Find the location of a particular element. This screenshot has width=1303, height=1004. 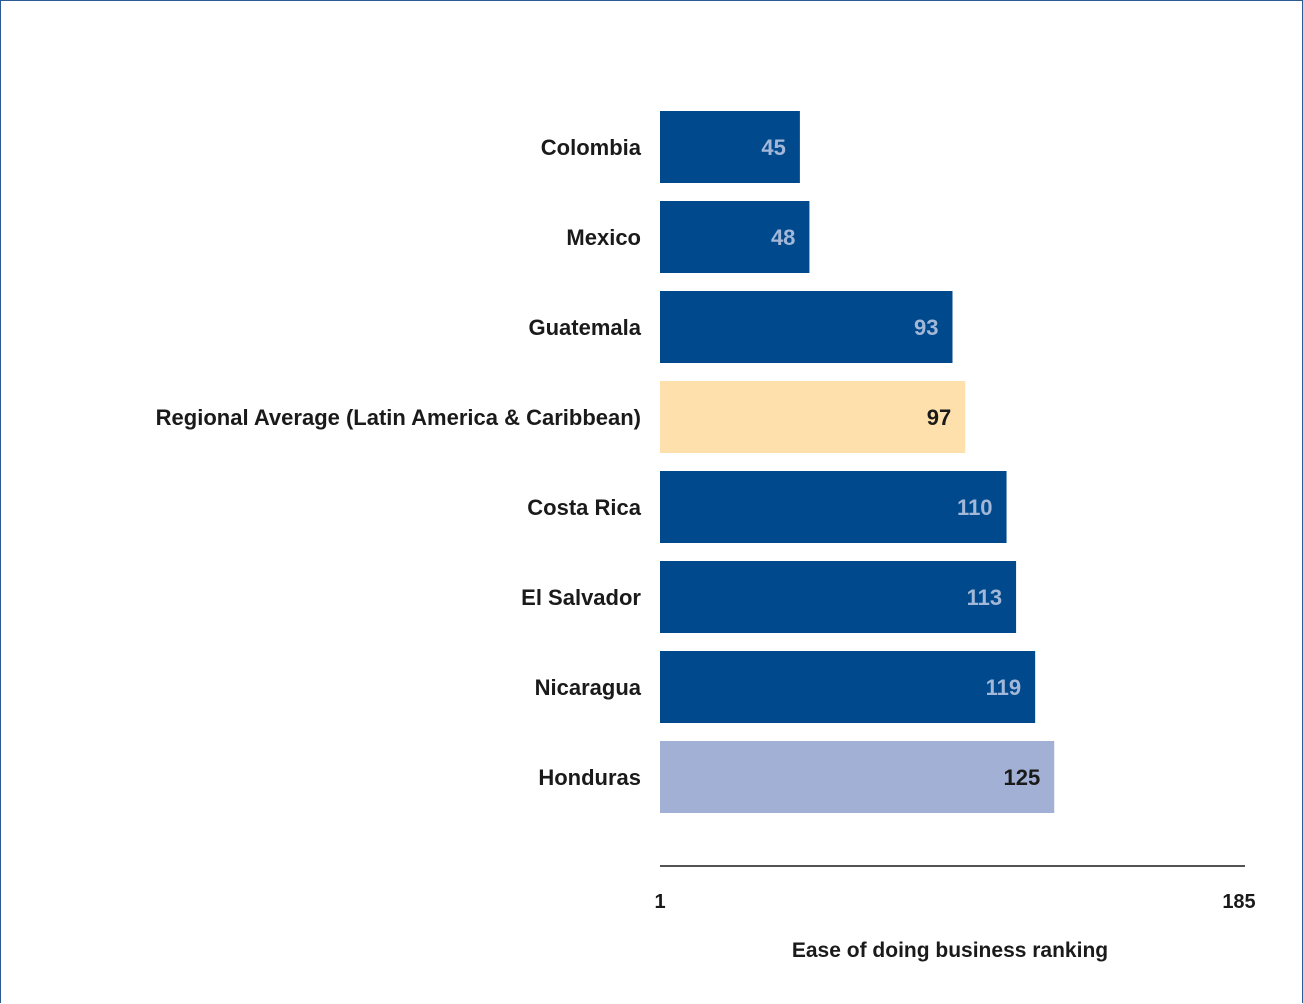

data-label: 125 is located at coordinates (1022, 777).